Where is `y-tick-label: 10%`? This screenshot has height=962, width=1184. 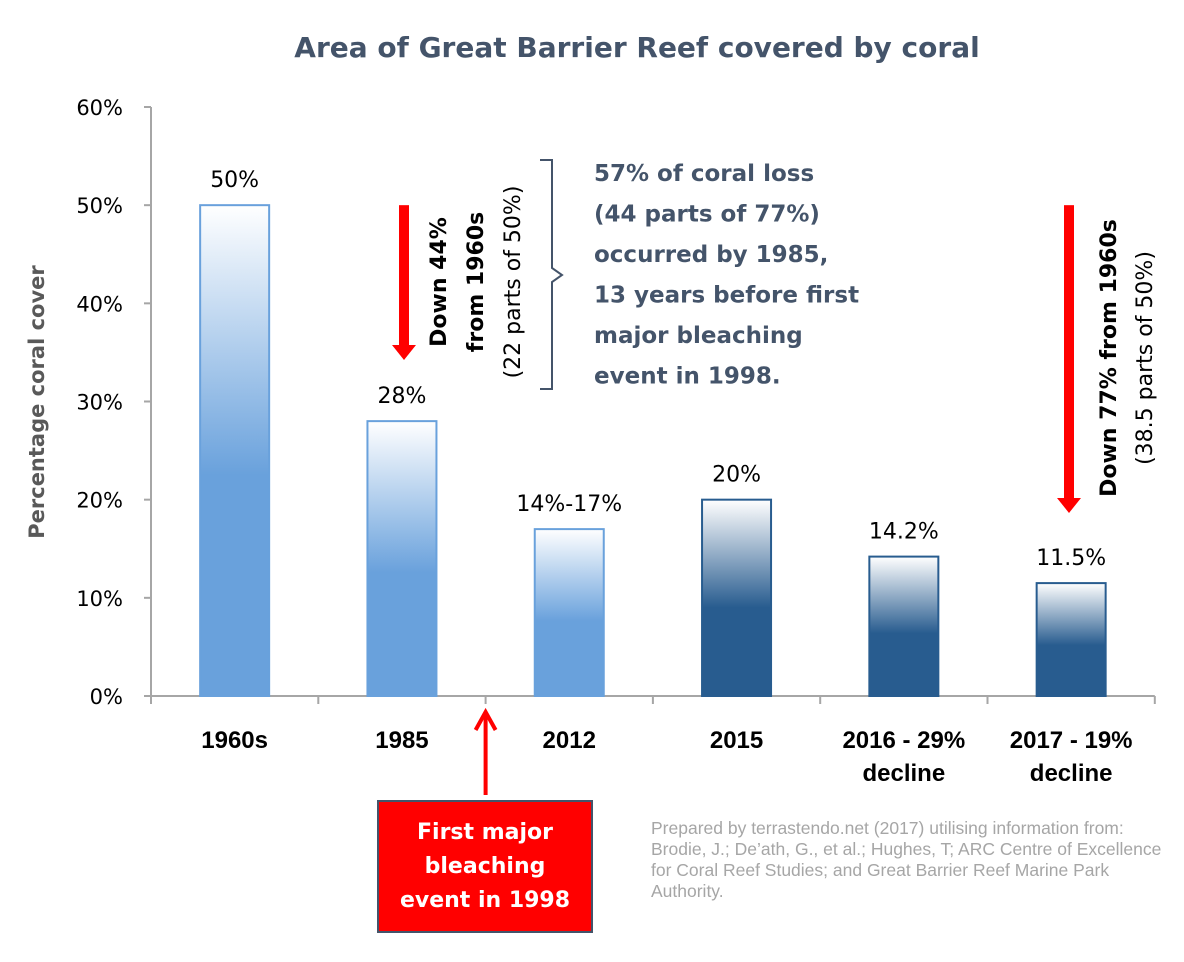
y-tick-label: 10% is located at coordinates (99, 599).